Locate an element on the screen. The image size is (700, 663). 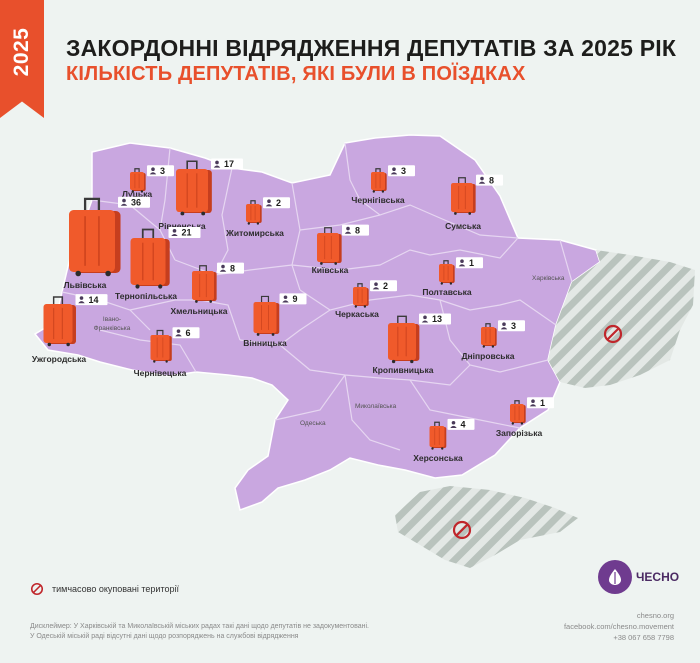
region-label-odesa: Одеська is located at coordinates (313, 423).